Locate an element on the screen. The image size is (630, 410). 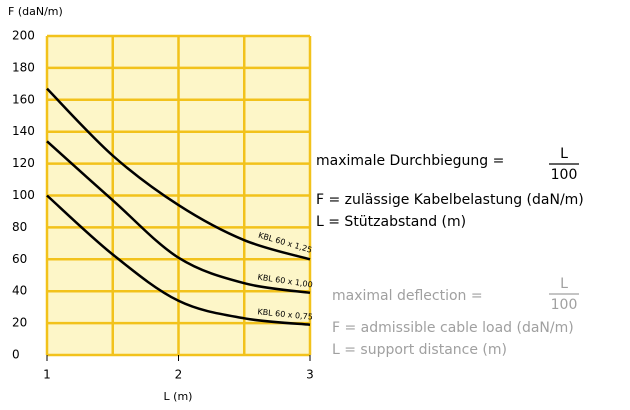
formula-line: F = zulässige Kabelbelastung (daN/m) is located at coordinates (450, 200).